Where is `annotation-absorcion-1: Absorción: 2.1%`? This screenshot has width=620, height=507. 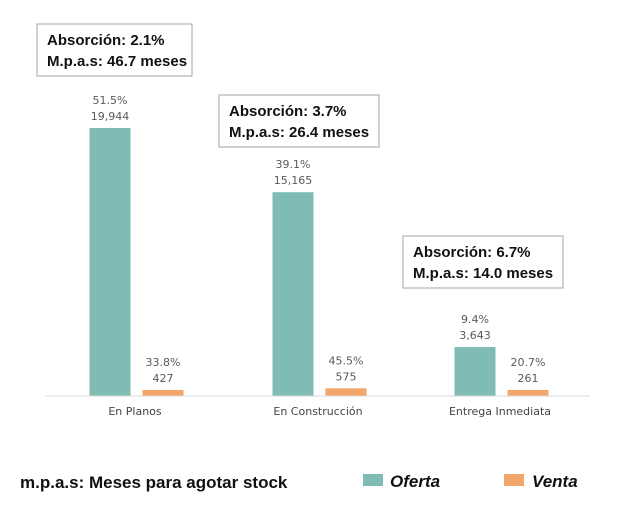
annotation-absorcion-1: Absorción: 2.1% is located at coordinates (106, 40).